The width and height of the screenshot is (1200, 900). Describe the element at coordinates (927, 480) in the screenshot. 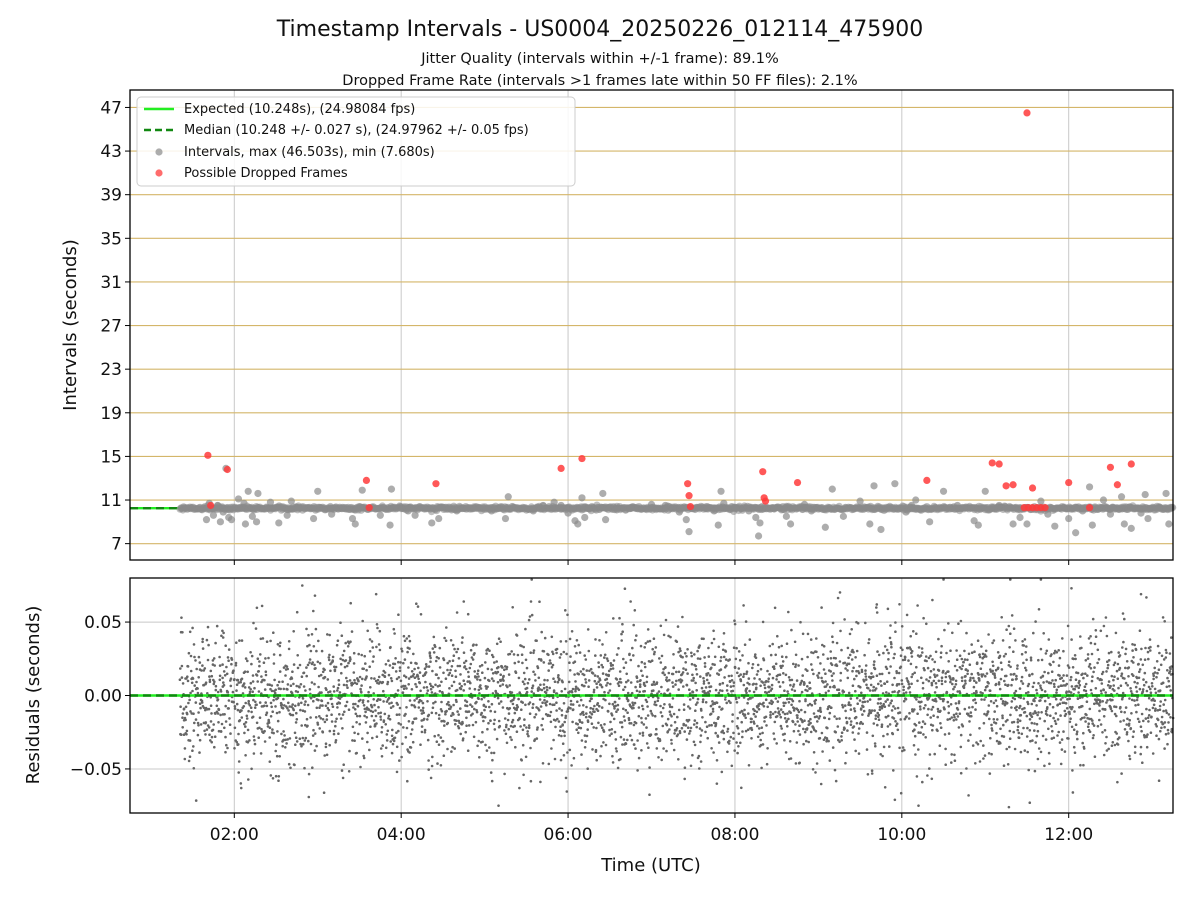

I see `dropped-frame-point` at that location.